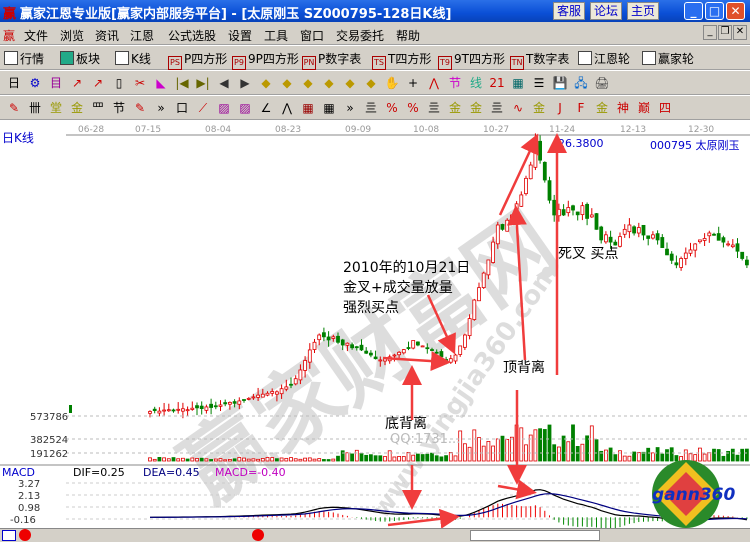  I want to click on tool-25-icon: 金, so click(538, 108).